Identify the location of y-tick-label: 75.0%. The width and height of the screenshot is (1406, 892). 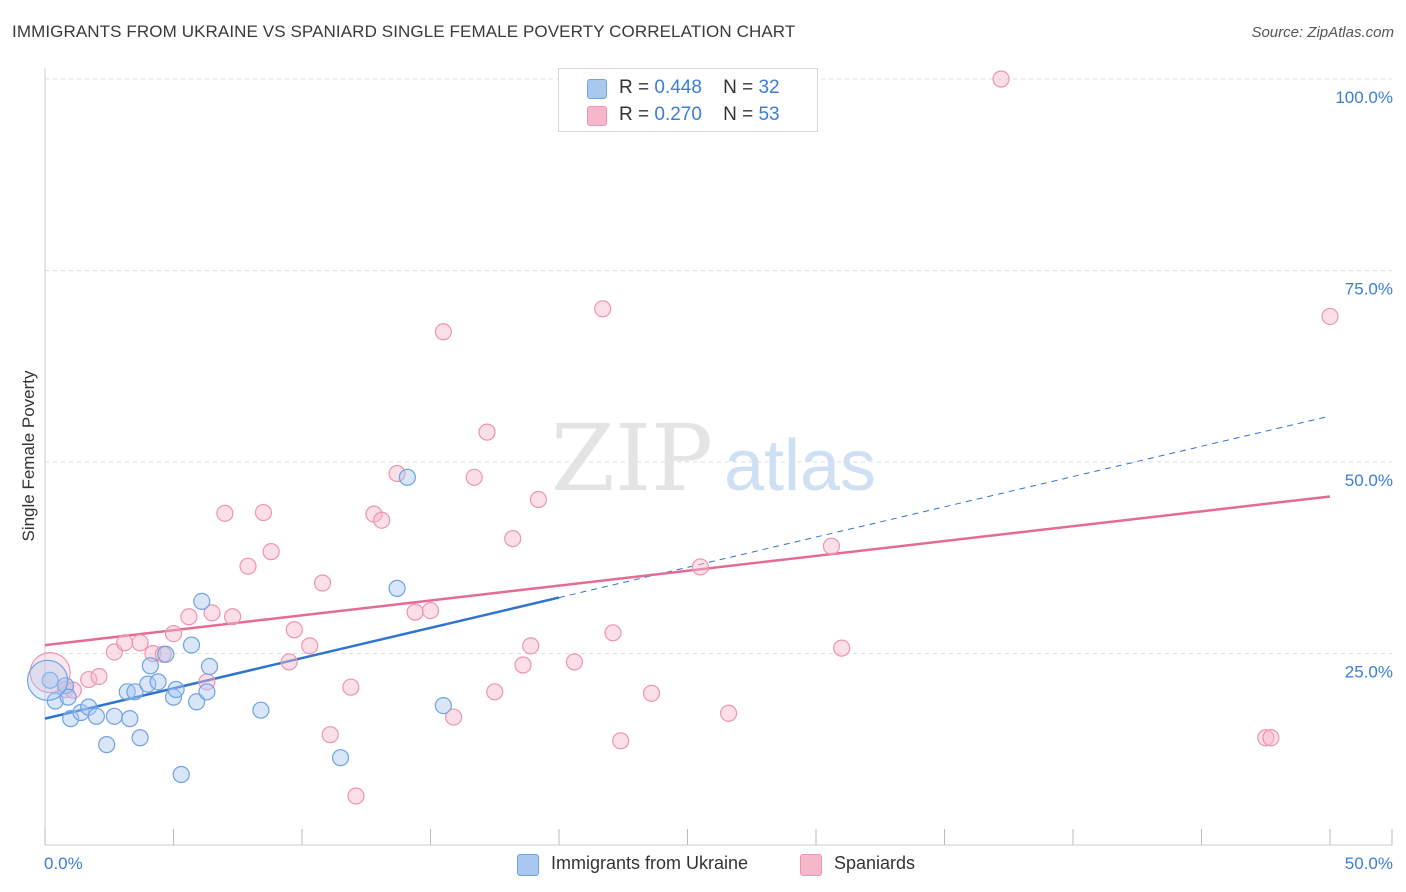
(1369, 289).